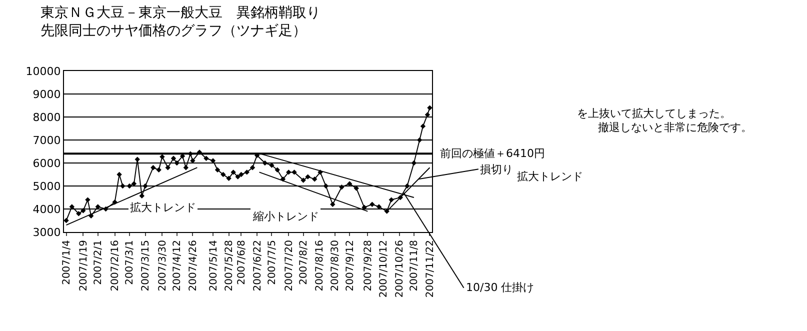  I want to click on y-tick-label: 6000, so click(46, 163).